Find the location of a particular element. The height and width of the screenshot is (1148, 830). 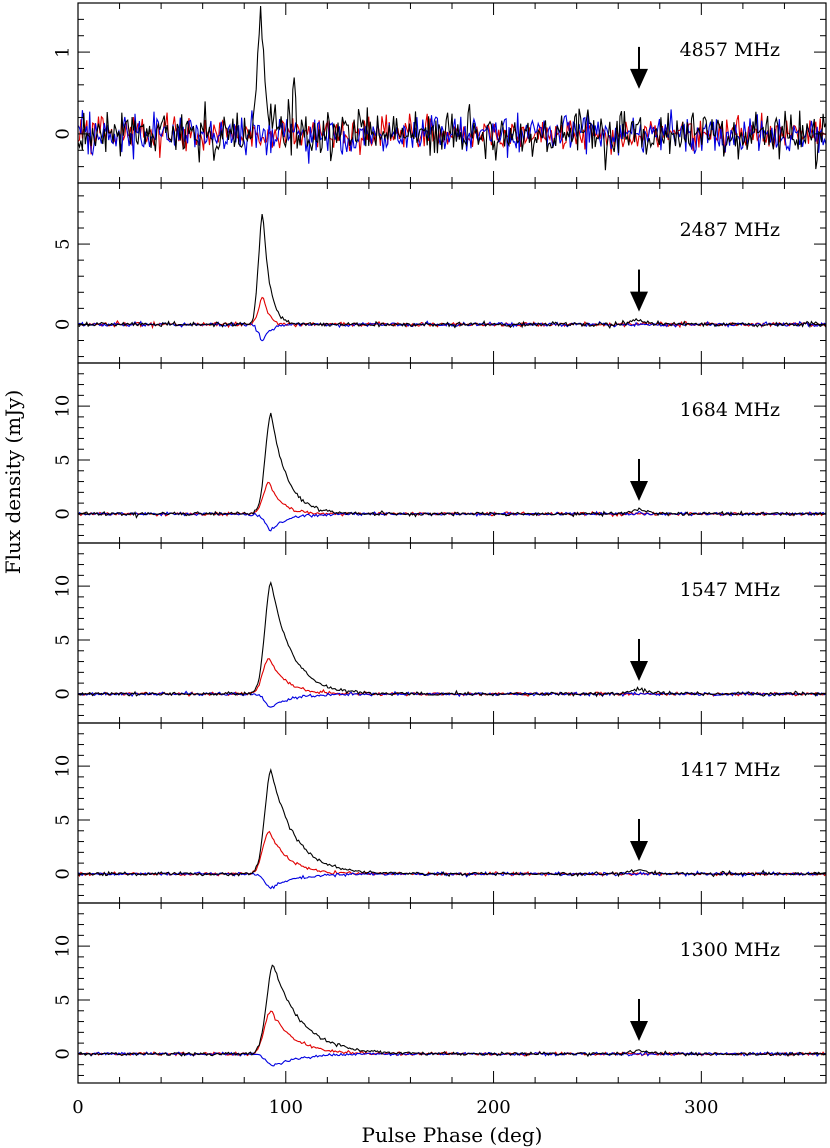

panel-1: 0 1 4857 MHz is located at coordinates (439, 93).